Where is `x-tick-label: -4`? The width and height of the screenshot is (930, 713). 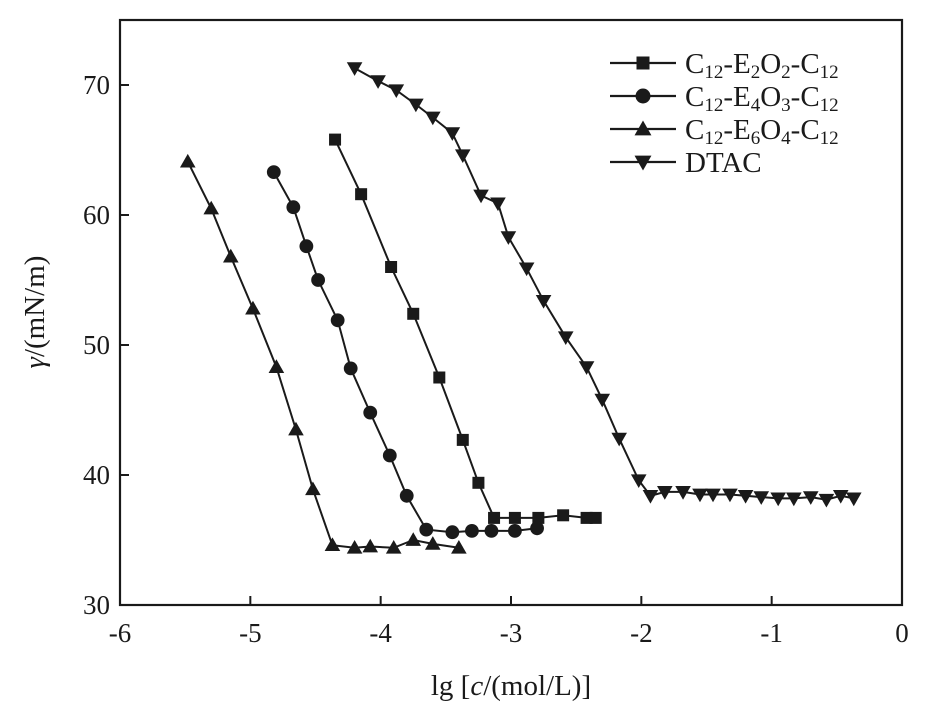
x-tick-label: -4 is located at coordinates (380, 633).